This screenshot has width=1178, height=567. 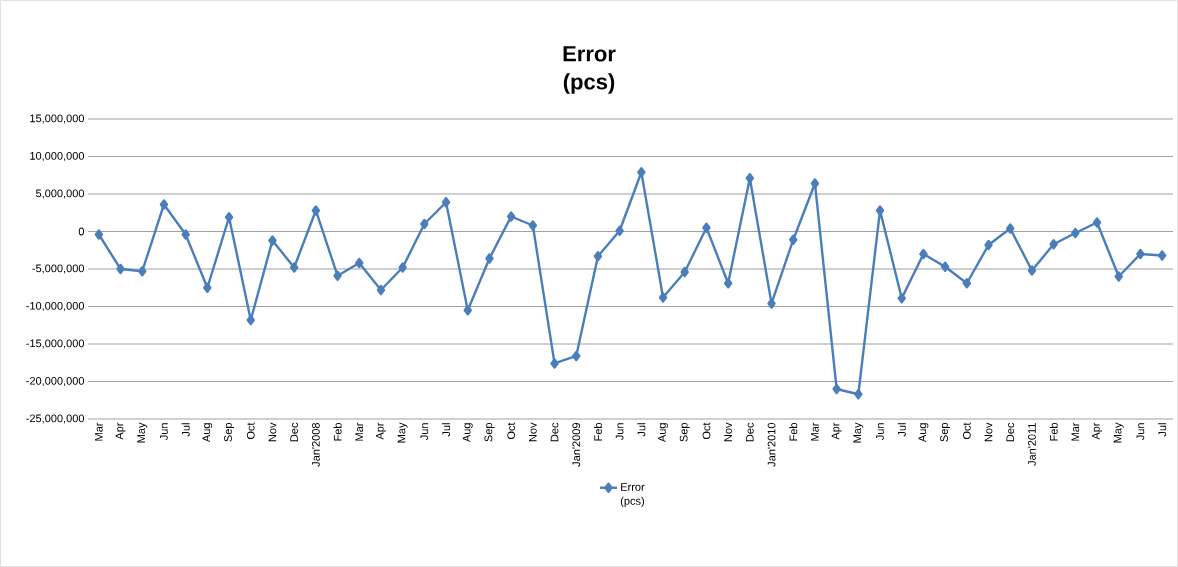 What do you see at coordinates (60, 194) in the screenshot?
I see `y-tick-label: 5,000,000` at bounding box center [60, 194].